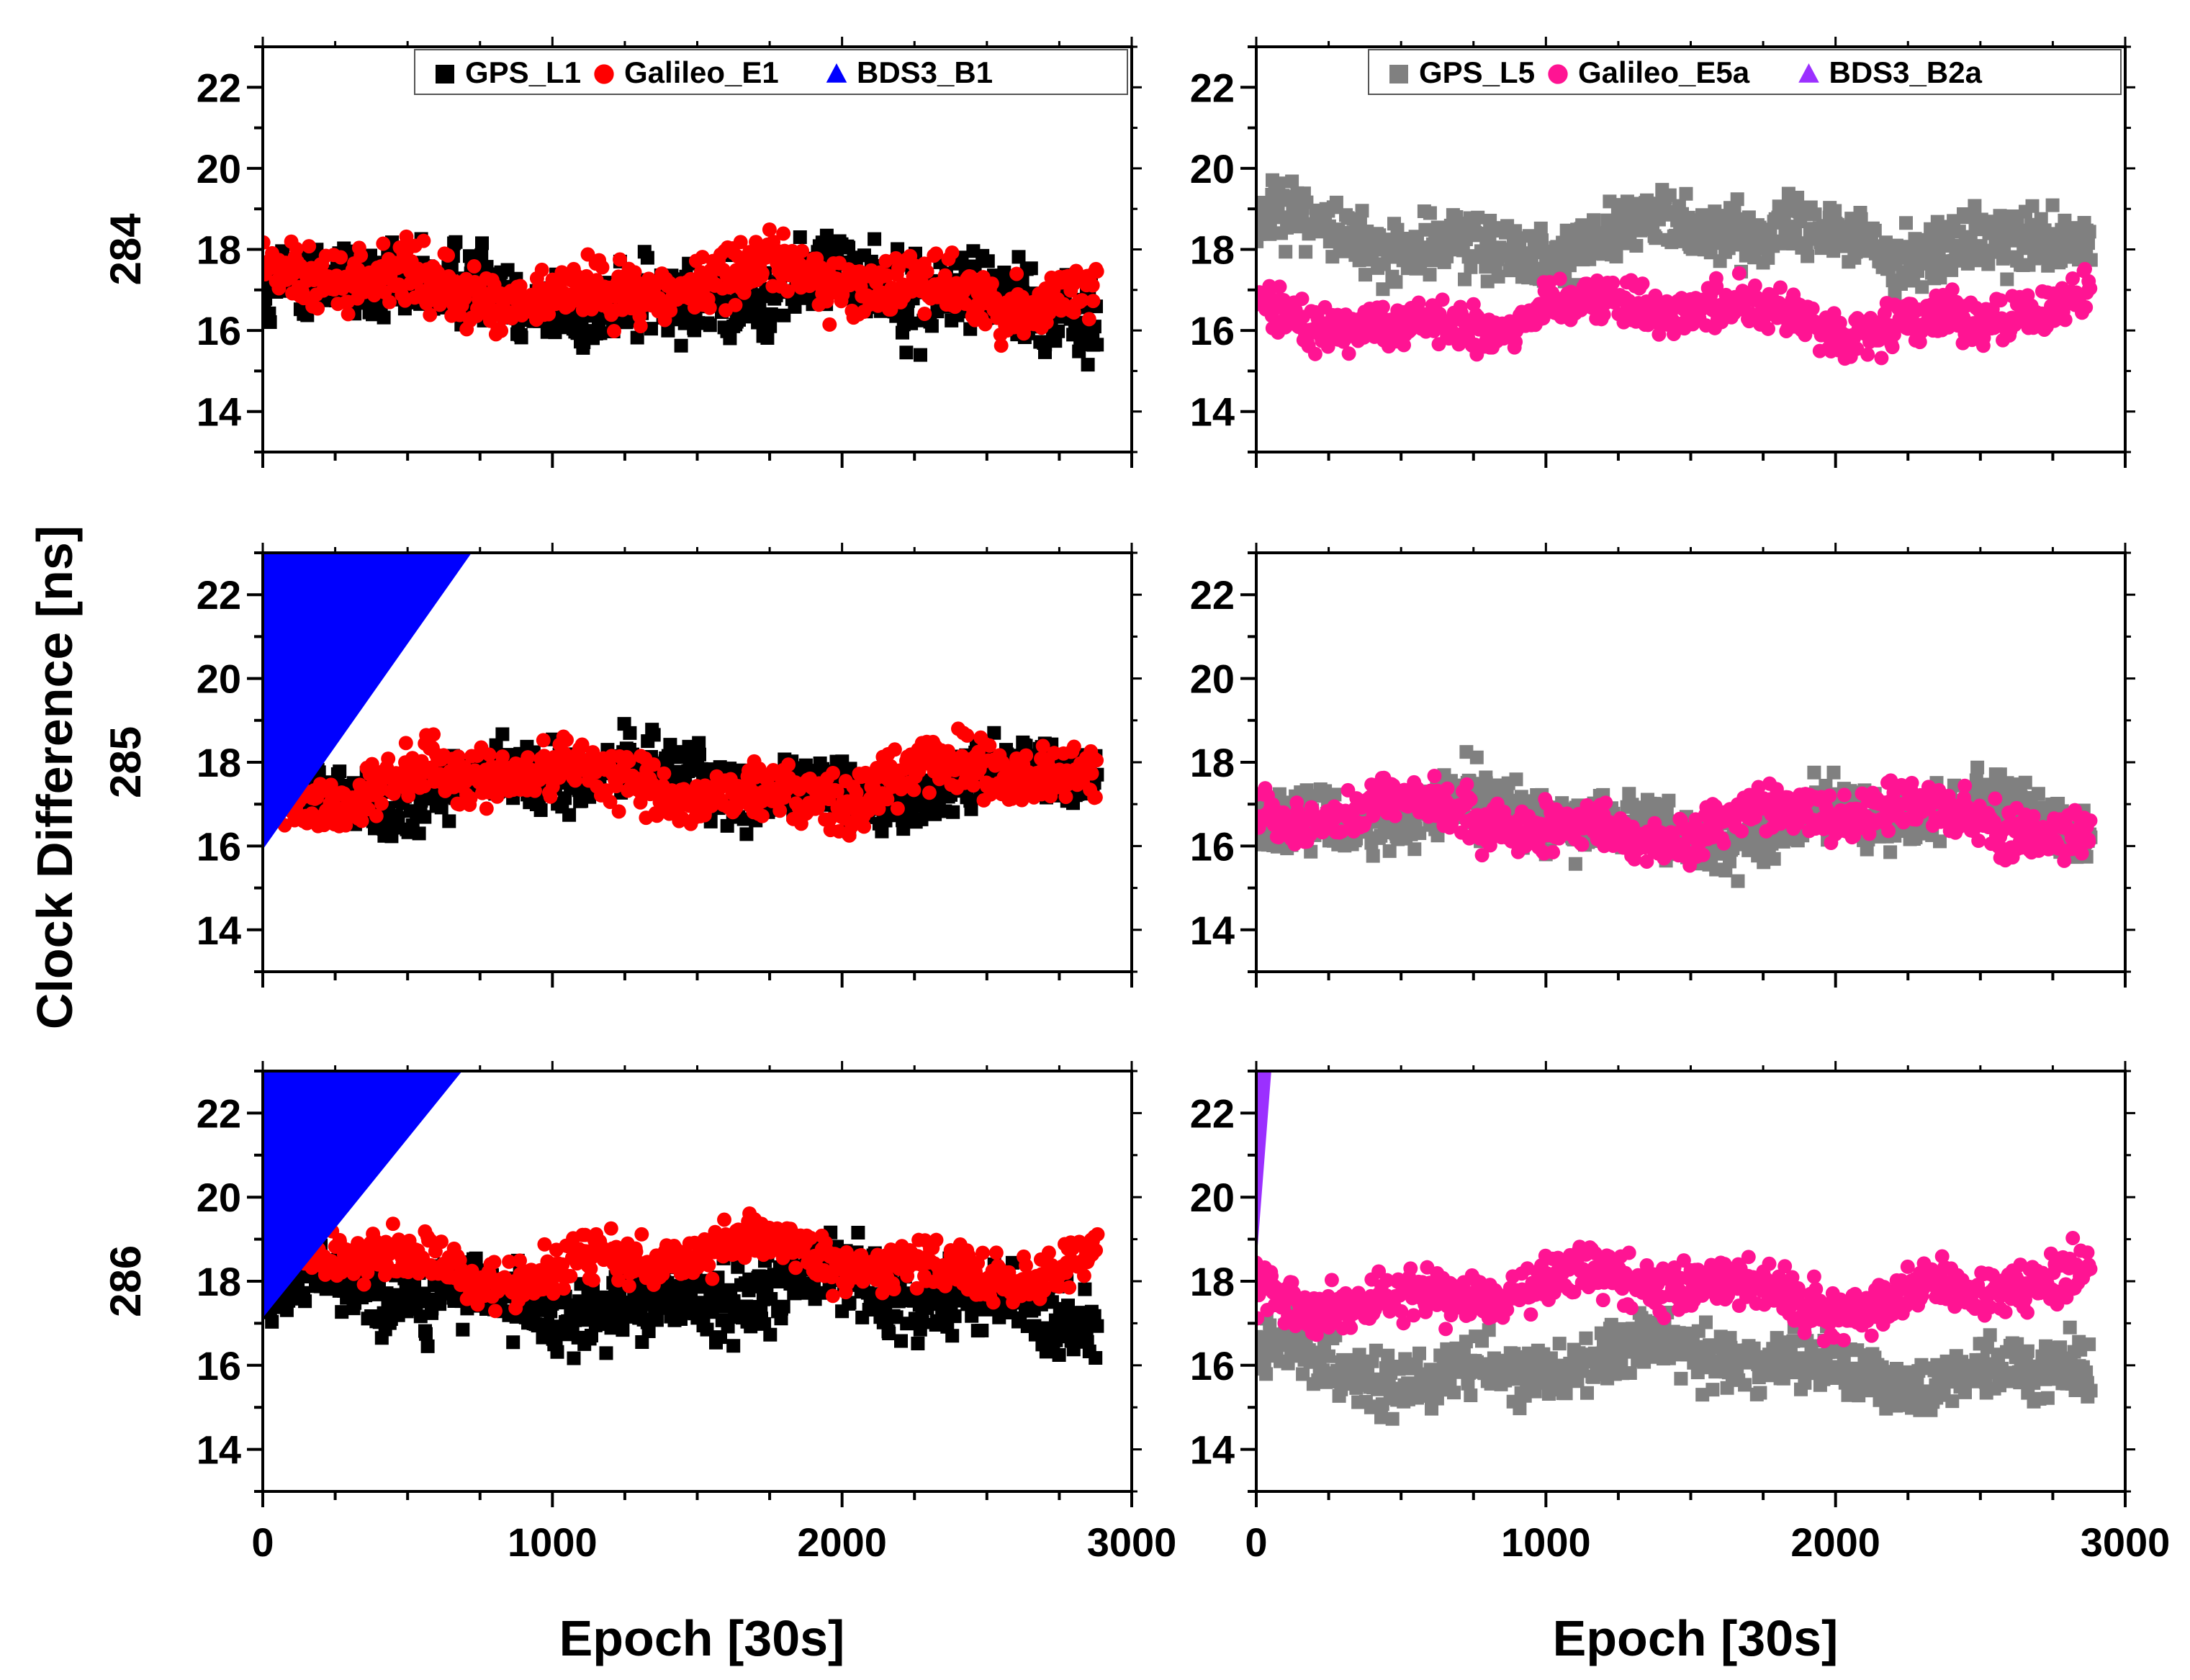  I want to click on legend-item-gps-l5: GPS_L5, so click(1462, 72).